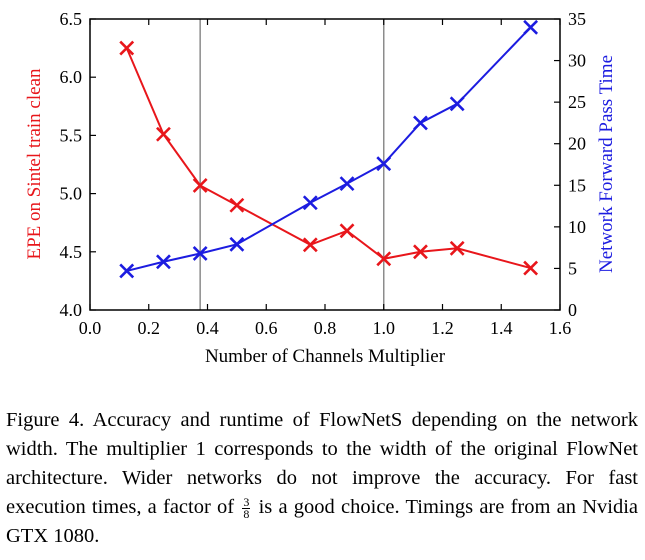 Image resolution: width=645 pixels, height=560 pixels. What do you see at coordinates (71, 19) in the screenshot?
I see `left-y-tick-label: 6.5` at bounding box center [71, 19].